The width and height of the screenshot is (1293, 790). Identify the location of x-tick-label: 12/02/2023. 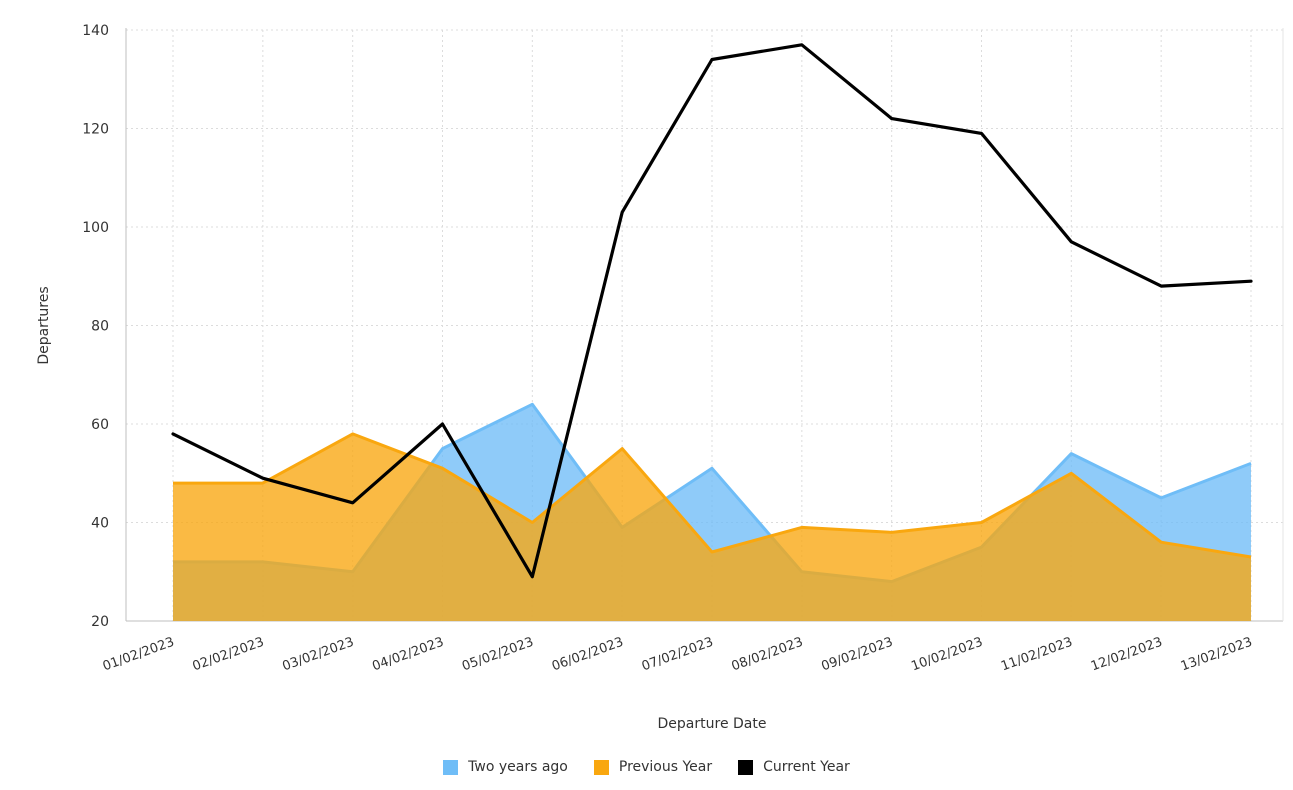
(1127, 655).